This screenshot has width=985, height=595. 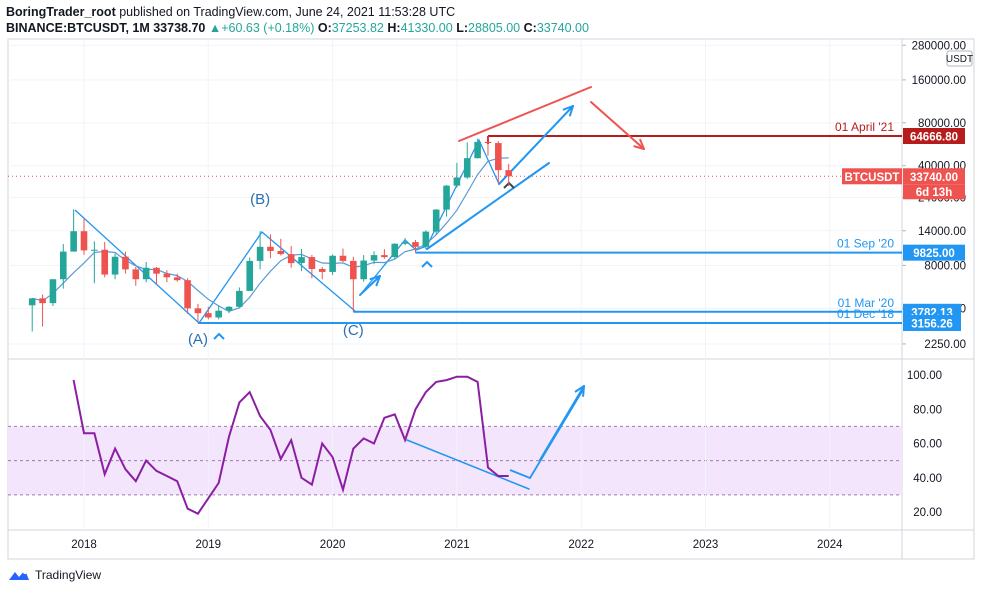 I want to click on price-badge-text: 33740.00, so click(x=934, y=178).